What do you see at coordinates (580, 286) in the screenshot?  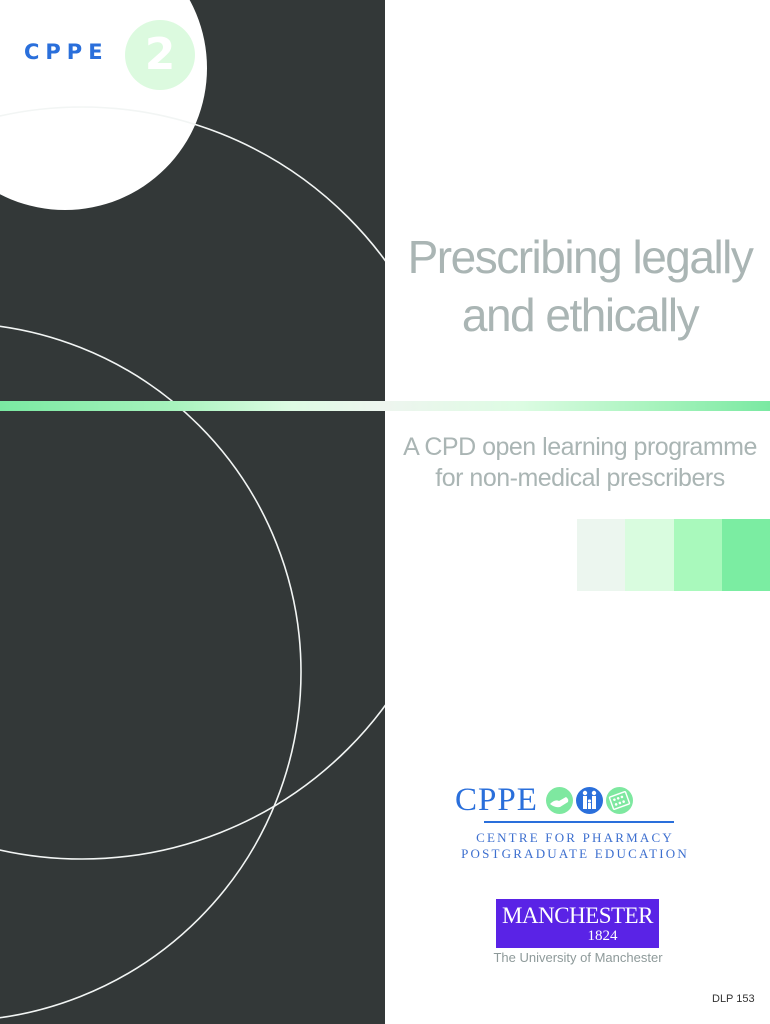 I see `document-title: Prescribing legally and ethically` at bounding box center [580, 286].